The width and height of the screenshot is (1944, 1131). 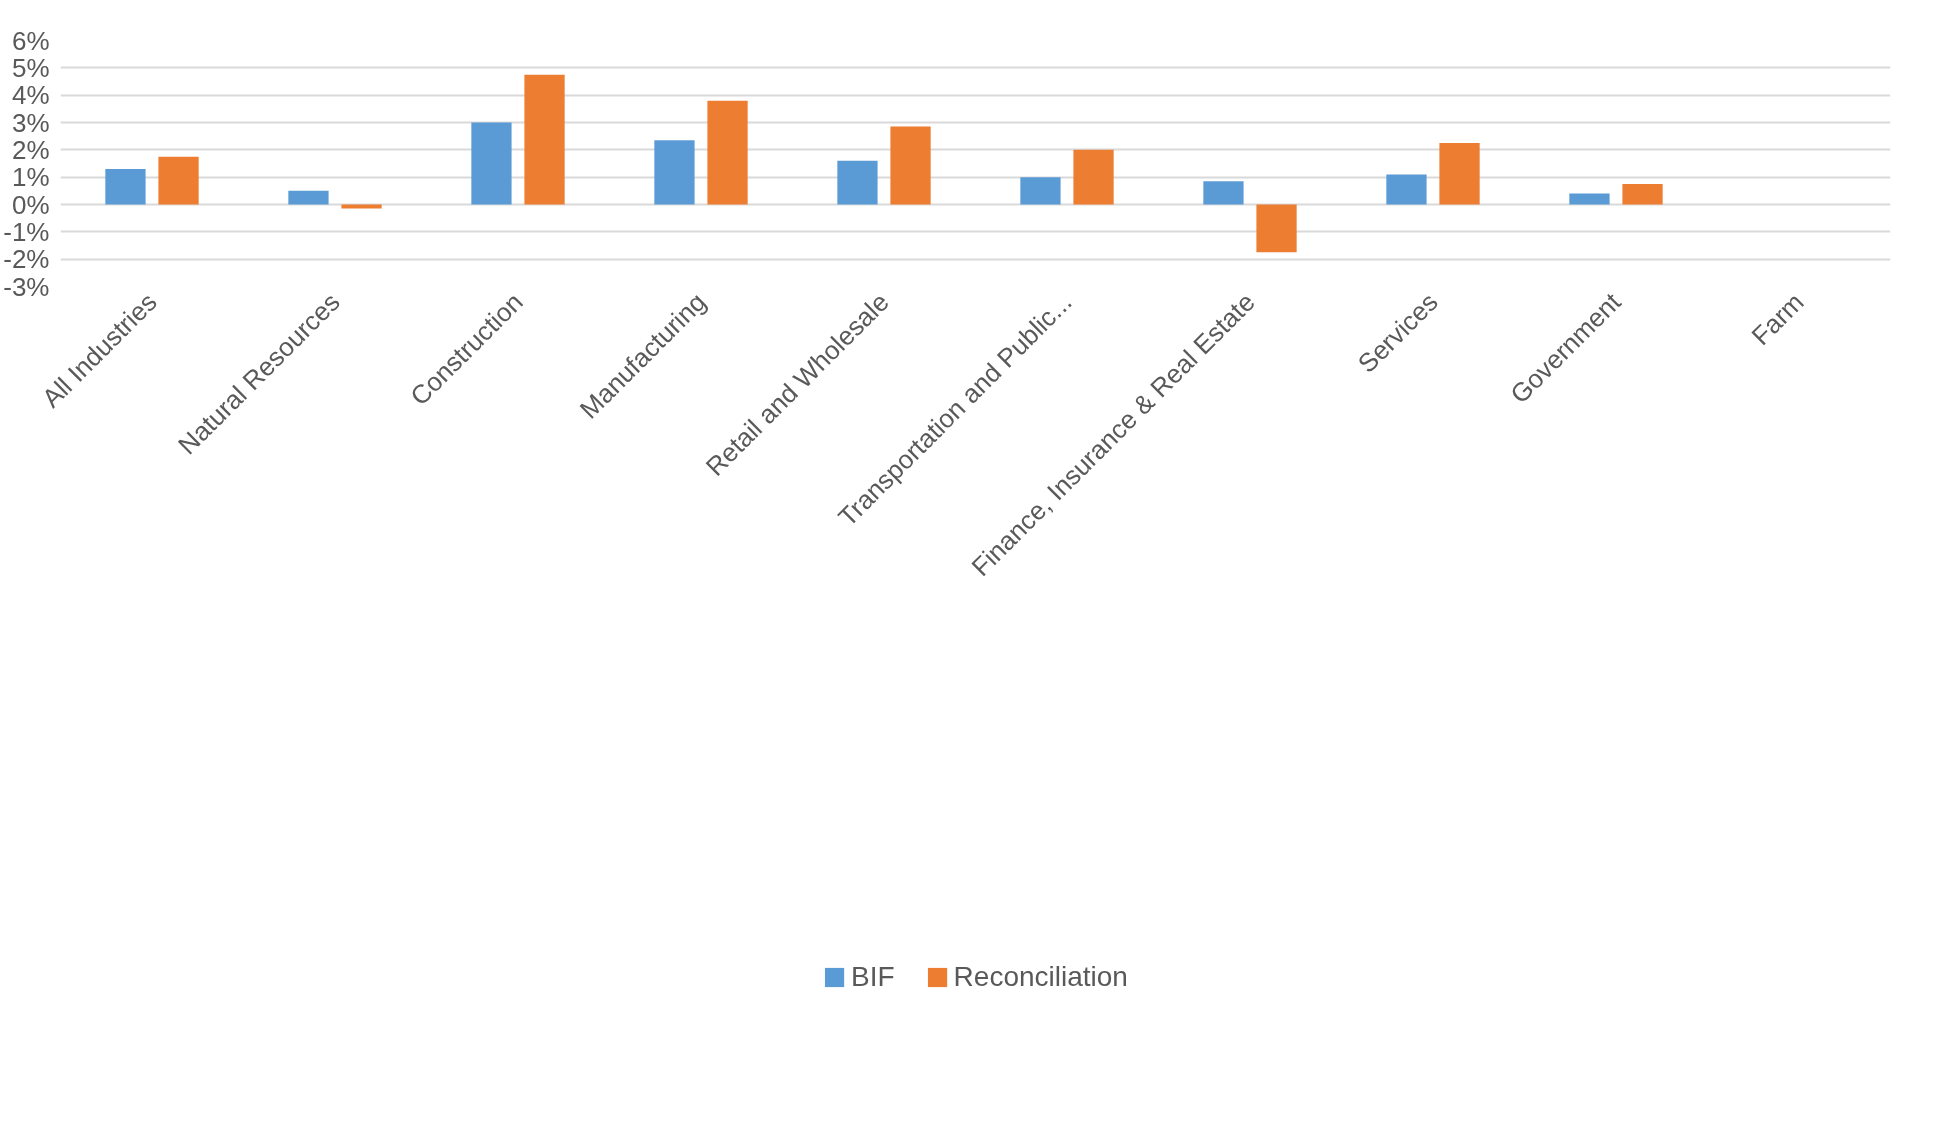 I want to click on legend-label: BIF, so click(x=873, y=977).